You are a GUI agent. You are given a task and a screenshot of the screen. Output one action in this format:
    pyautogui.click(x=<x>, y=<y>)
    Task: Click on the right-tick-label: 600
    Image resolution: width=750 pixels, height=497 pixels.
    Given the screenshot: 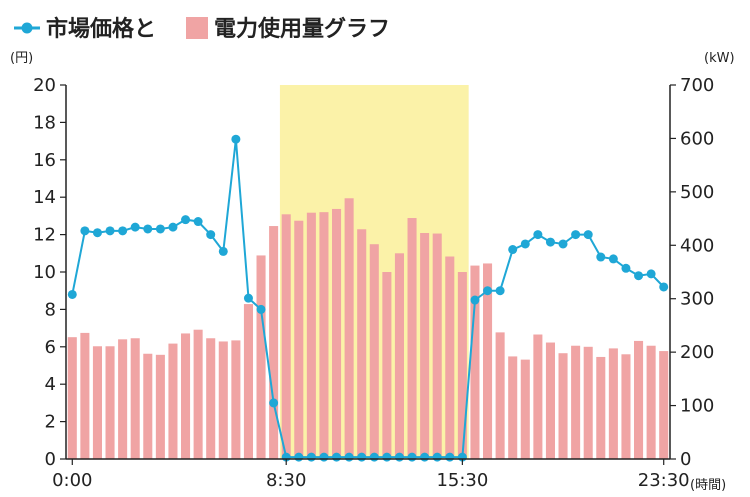 What is the action you would take?
    pyautogui.click(x=697, y=138)
    